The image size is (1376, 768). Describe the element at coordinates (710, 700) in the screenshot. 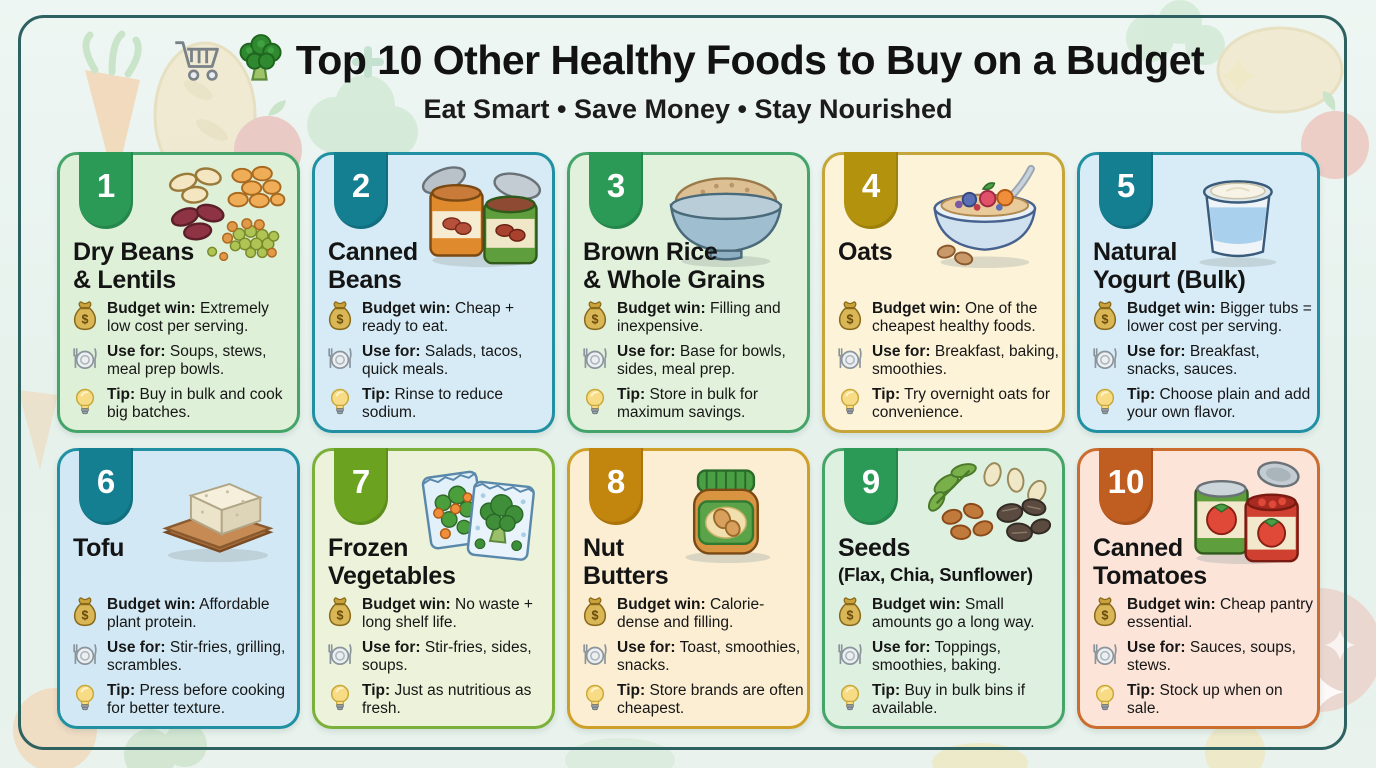

I see `tip-text: Tip: Store brands are often cheapest.` at that location.